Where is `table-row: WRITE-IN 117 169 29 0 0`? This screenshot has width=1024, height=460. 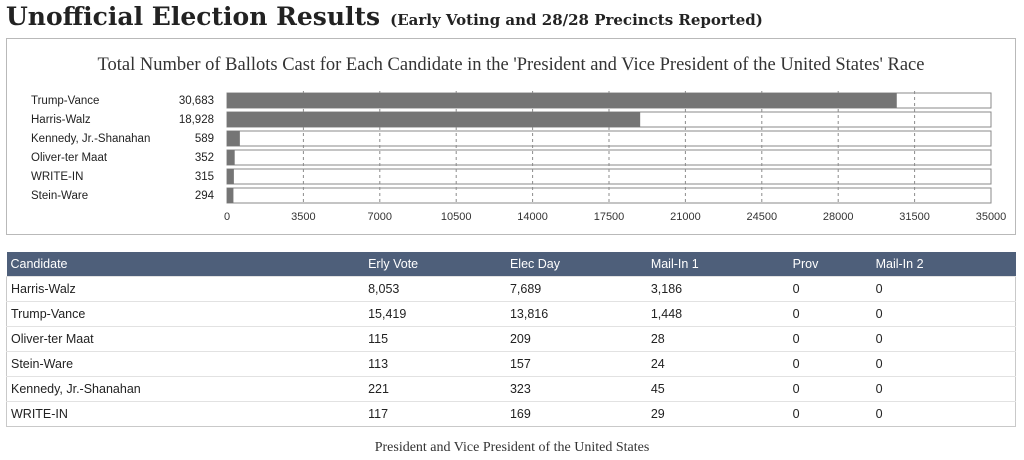
table-row: WRITE-IN 117 169 29 0 0 is located at coordinates (511, 414).